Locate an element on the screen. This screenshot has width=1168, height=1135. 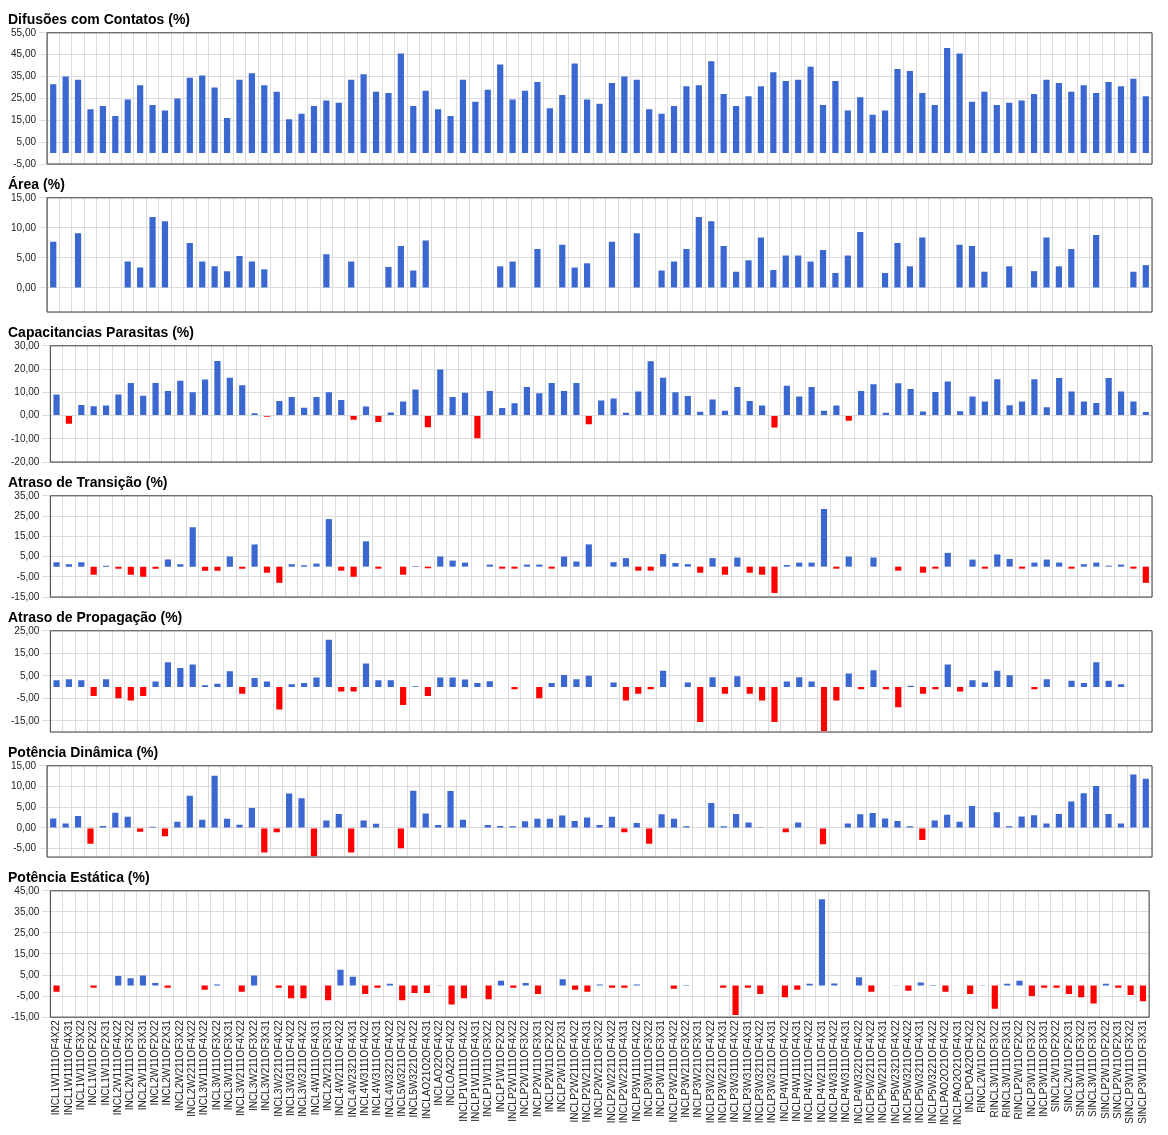
y-tick-label: 35,00 is located at coordinates (27, 911).